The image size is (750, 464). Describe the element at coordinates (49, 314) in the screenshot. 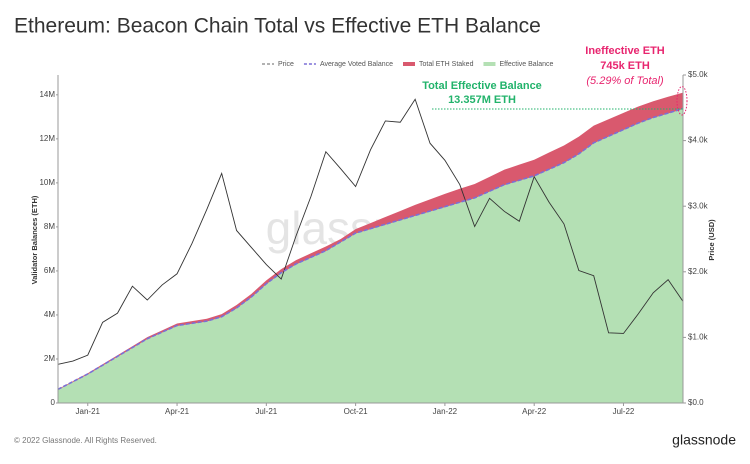

I see `y-tick-label: 4M` at that location.